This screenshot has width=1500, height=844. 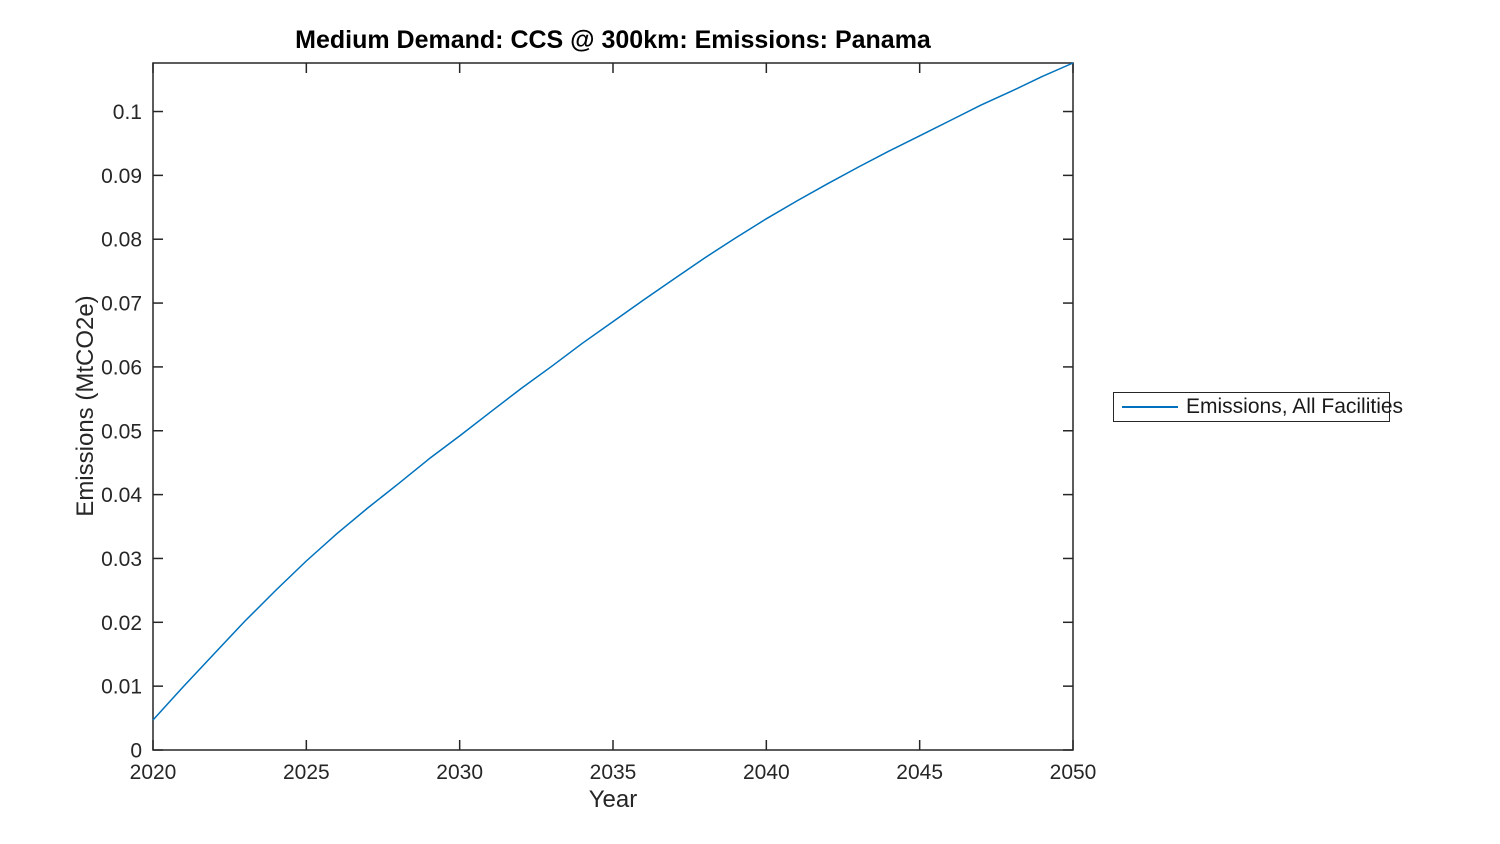 I want to click on x-tick-label: 2030, so click(x=459, y=772).